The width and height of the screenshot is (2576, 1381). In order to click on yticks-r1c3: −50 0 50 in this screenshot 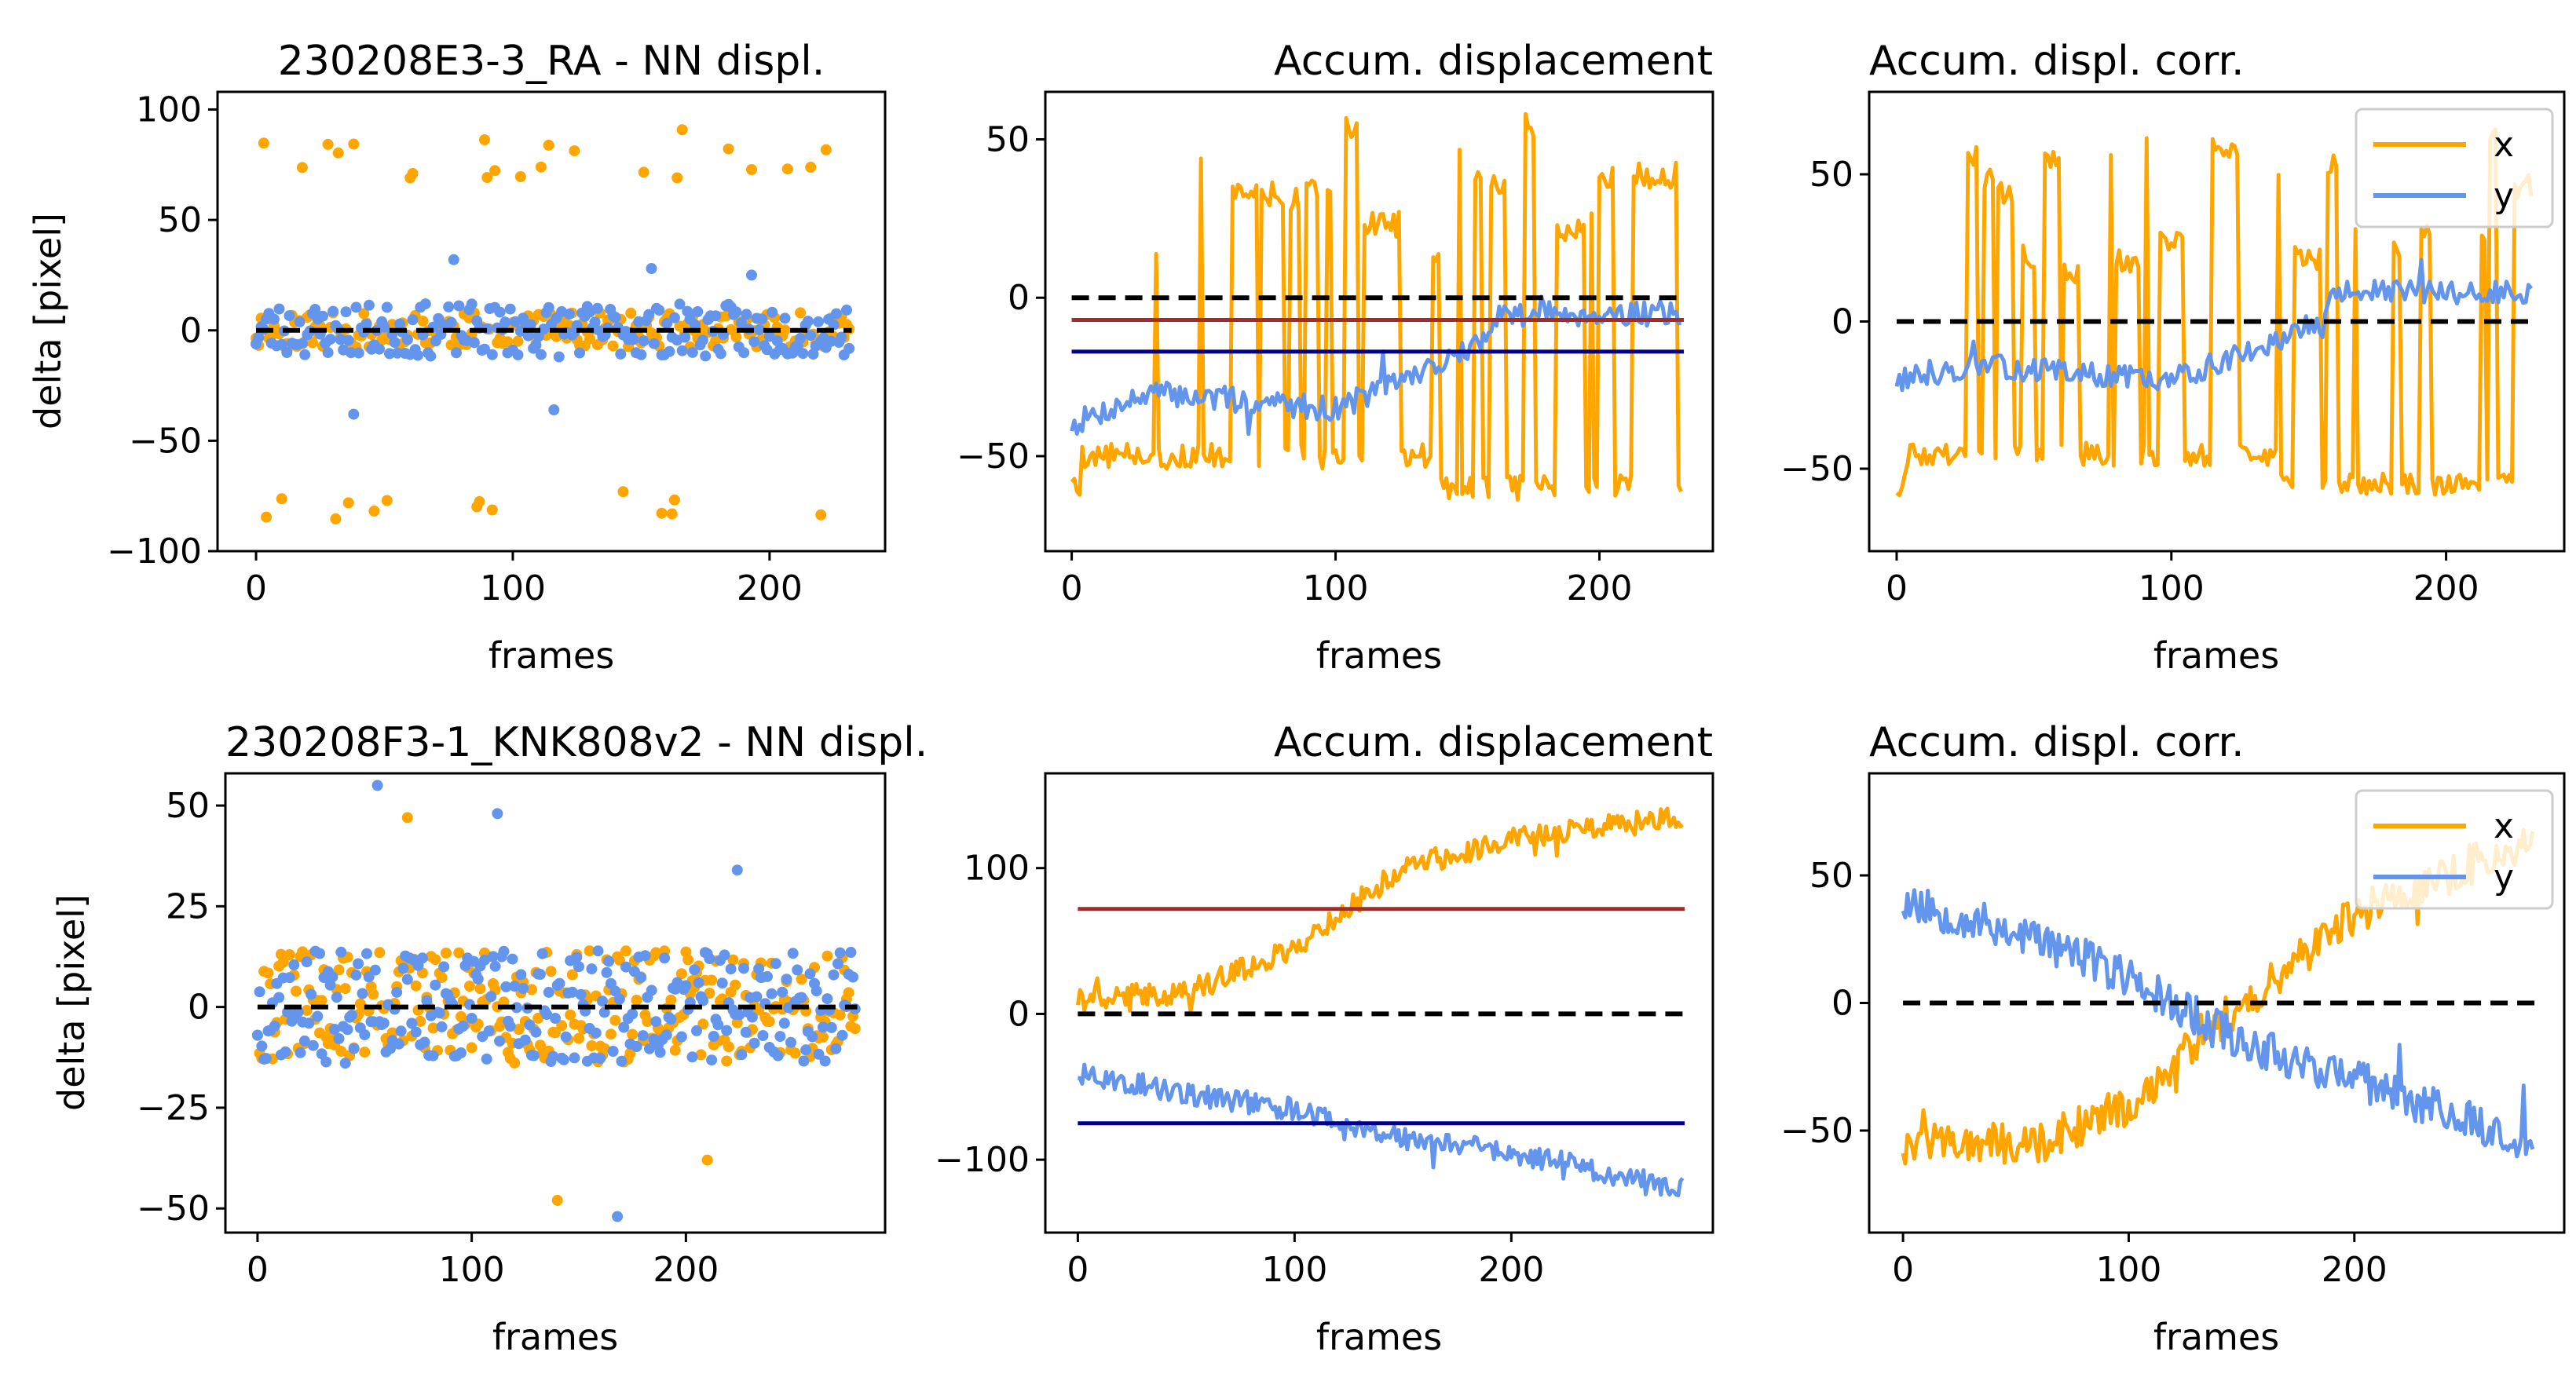, I will do `click(1824, 322)`.